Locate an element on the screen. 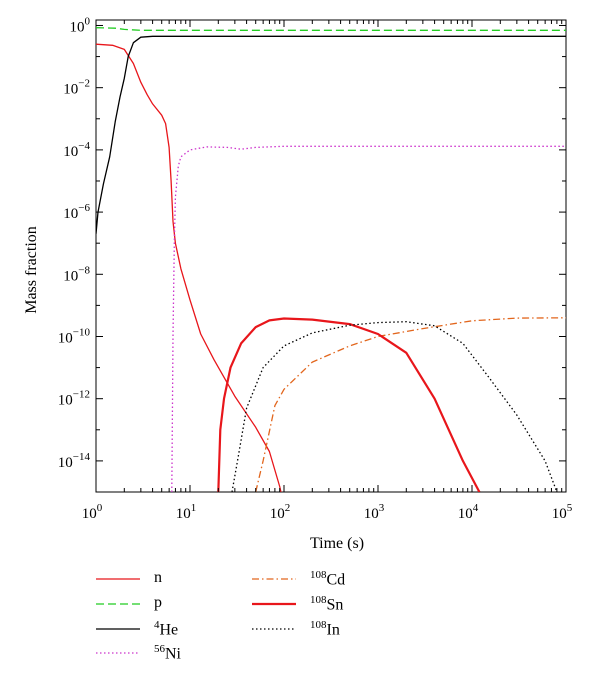 This screenshot has height=685, width=600. y-tick-label: 10⁻⁸ is located at coordinates (76, 274).